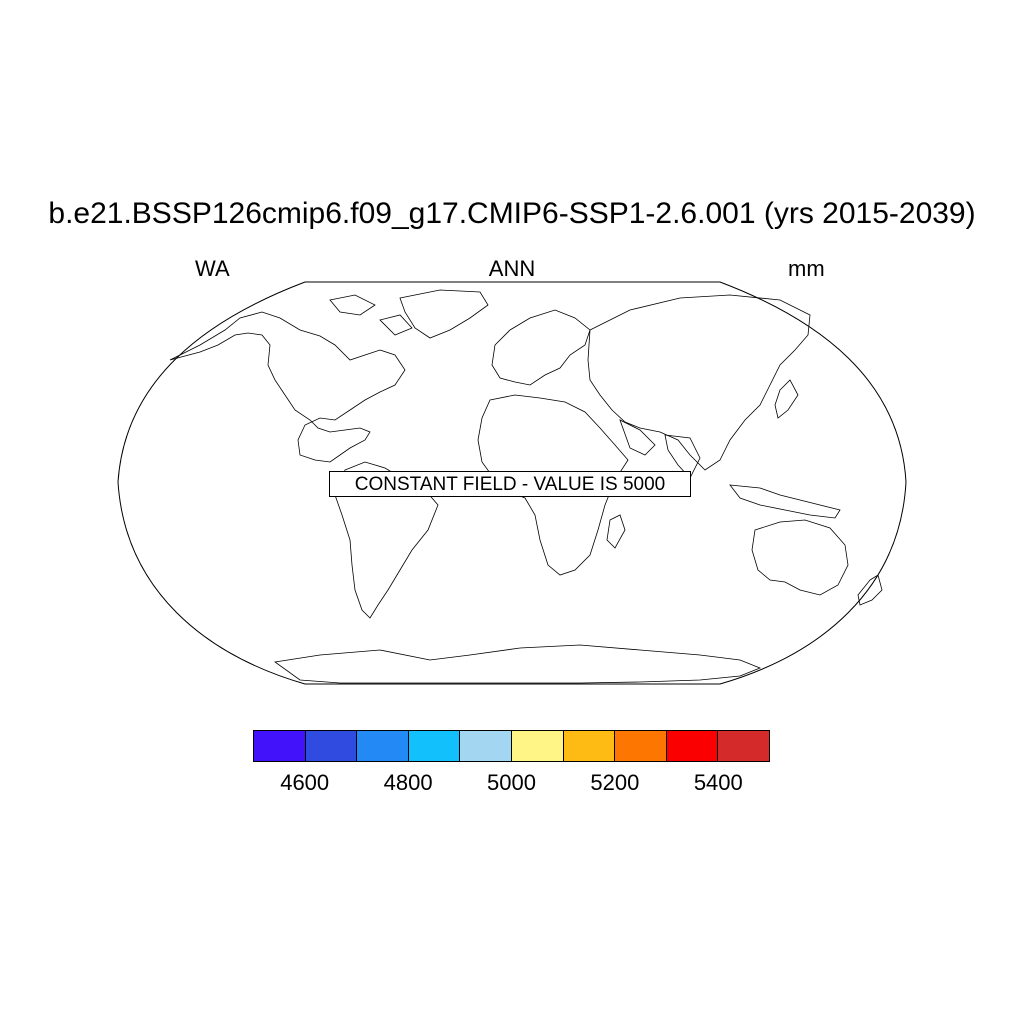 This screenshot has width=1024, height=1024. Describe the element at coordinates (870, 590) in the screenshot. I see `coast-new-zealand` at that location.